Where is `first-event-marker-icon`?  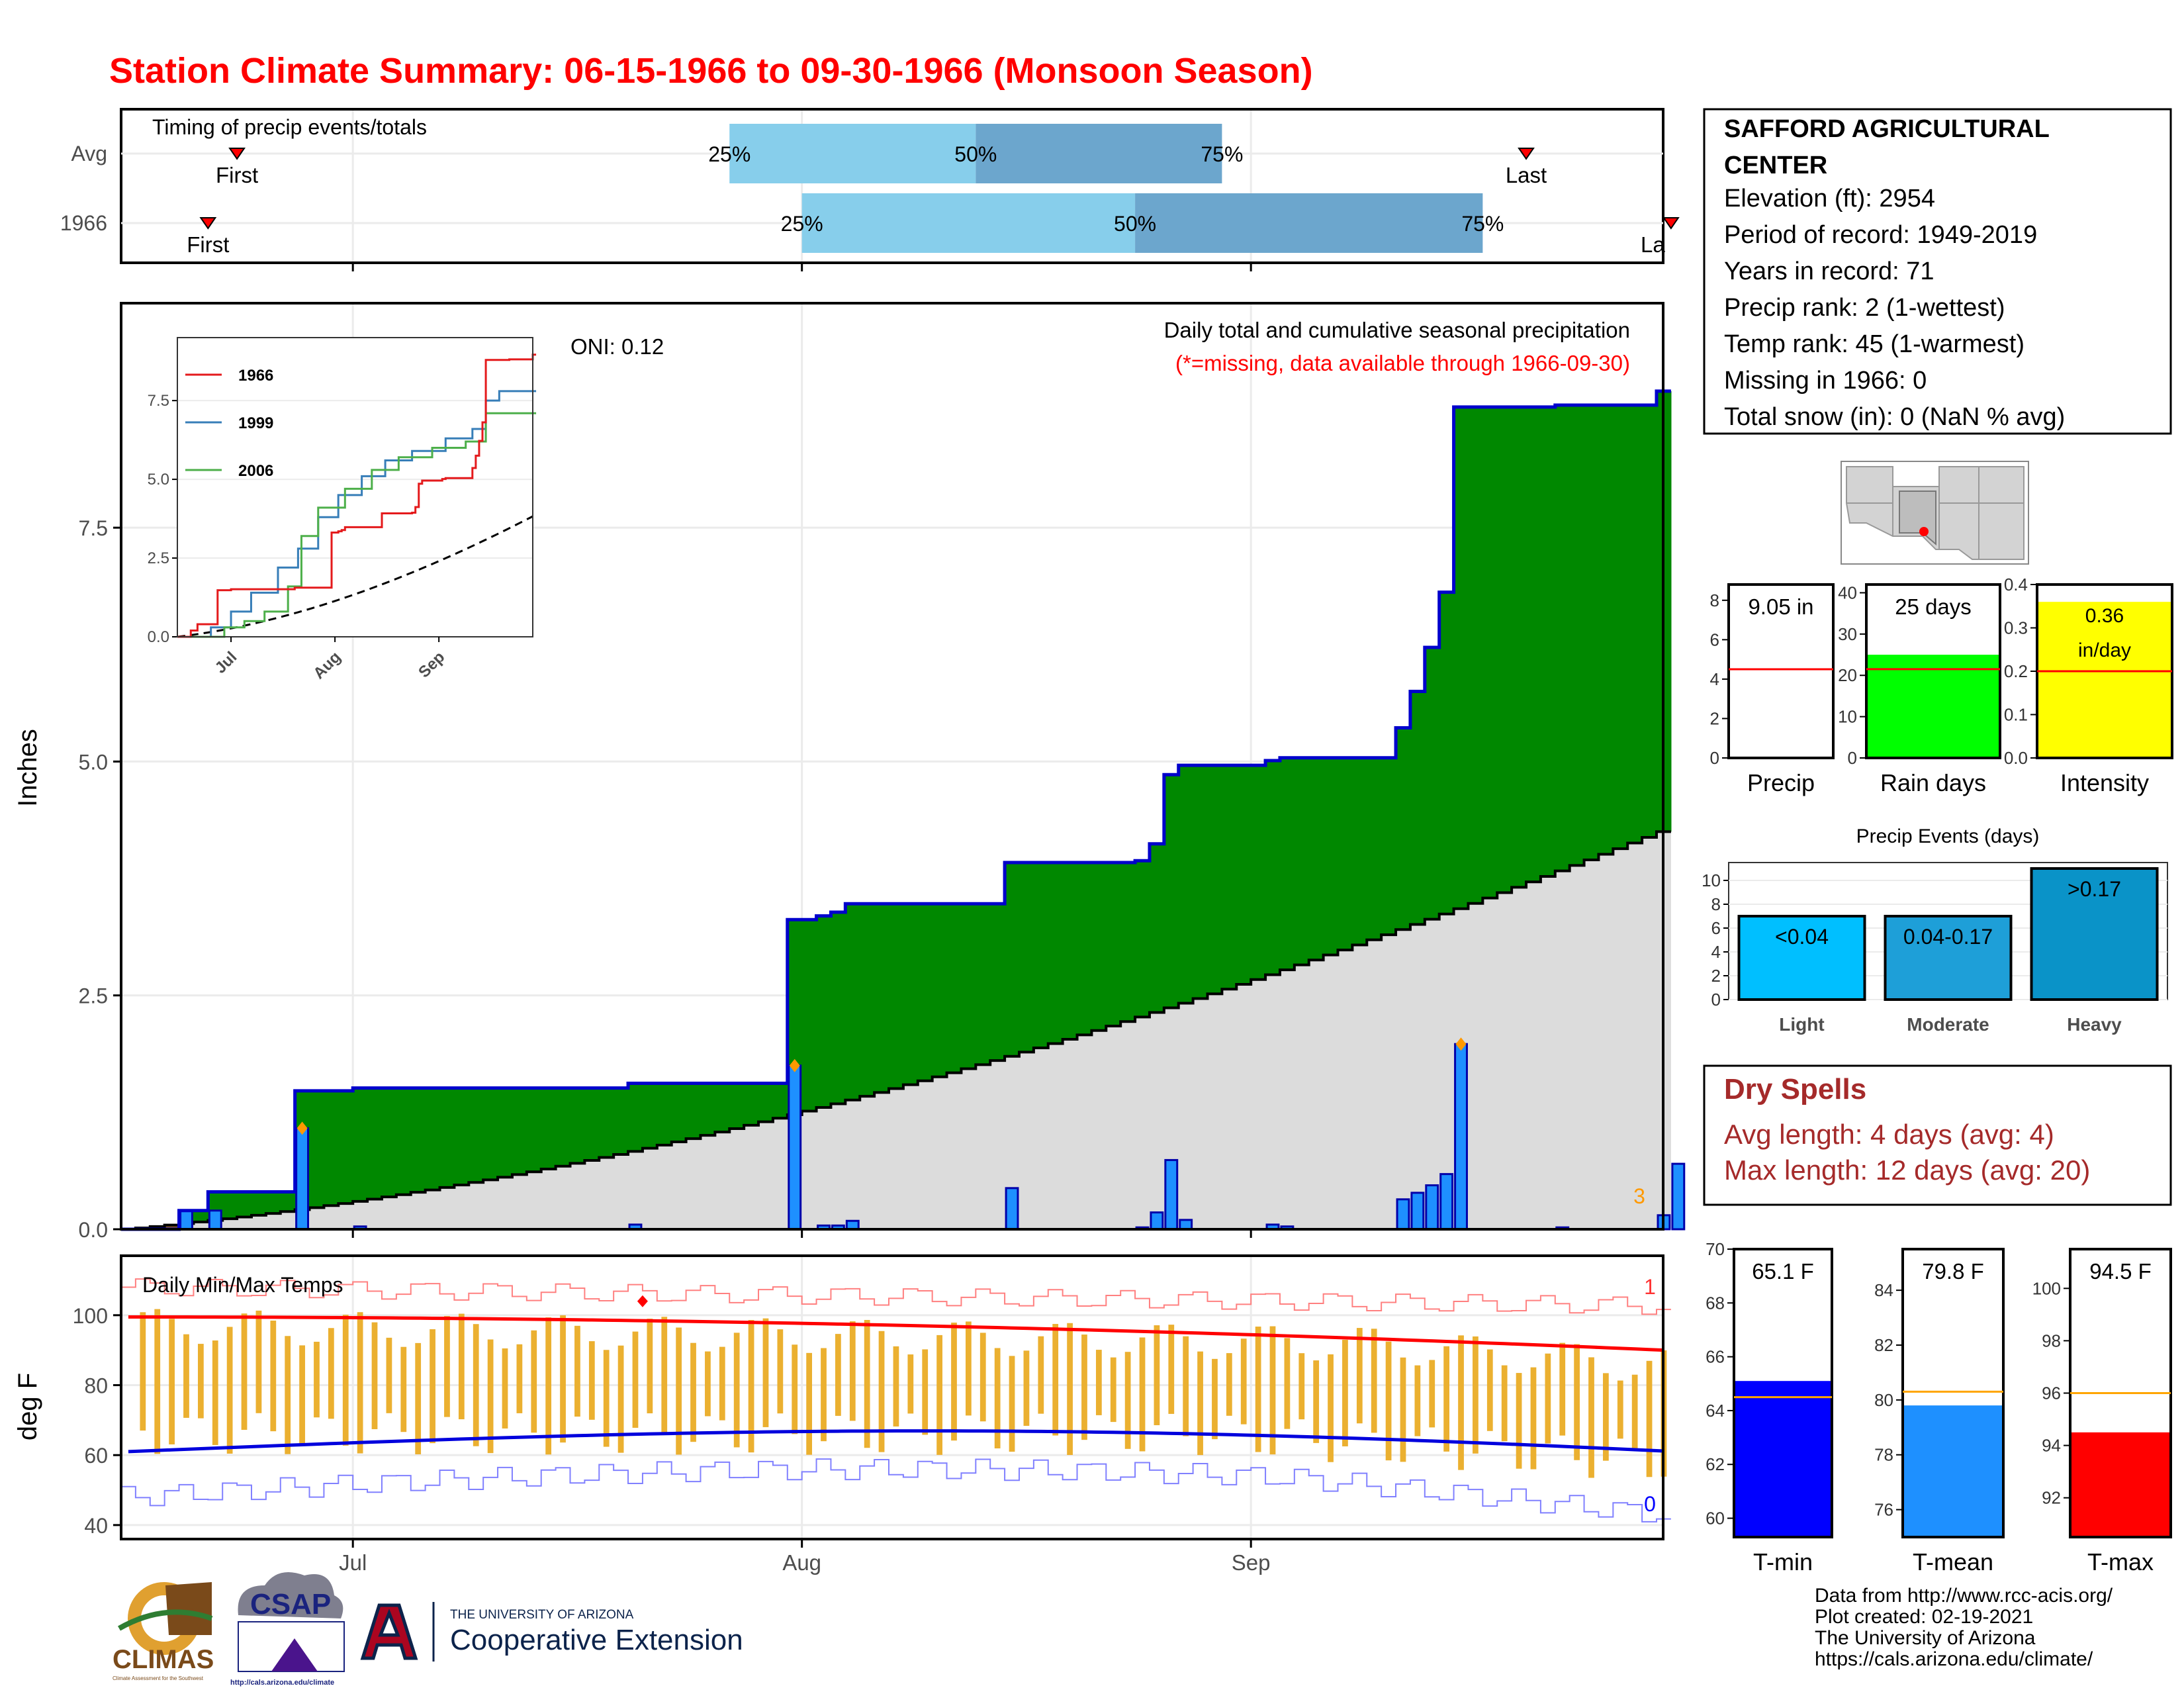
first-event-marker-icon is located at coordinates (237, 154).